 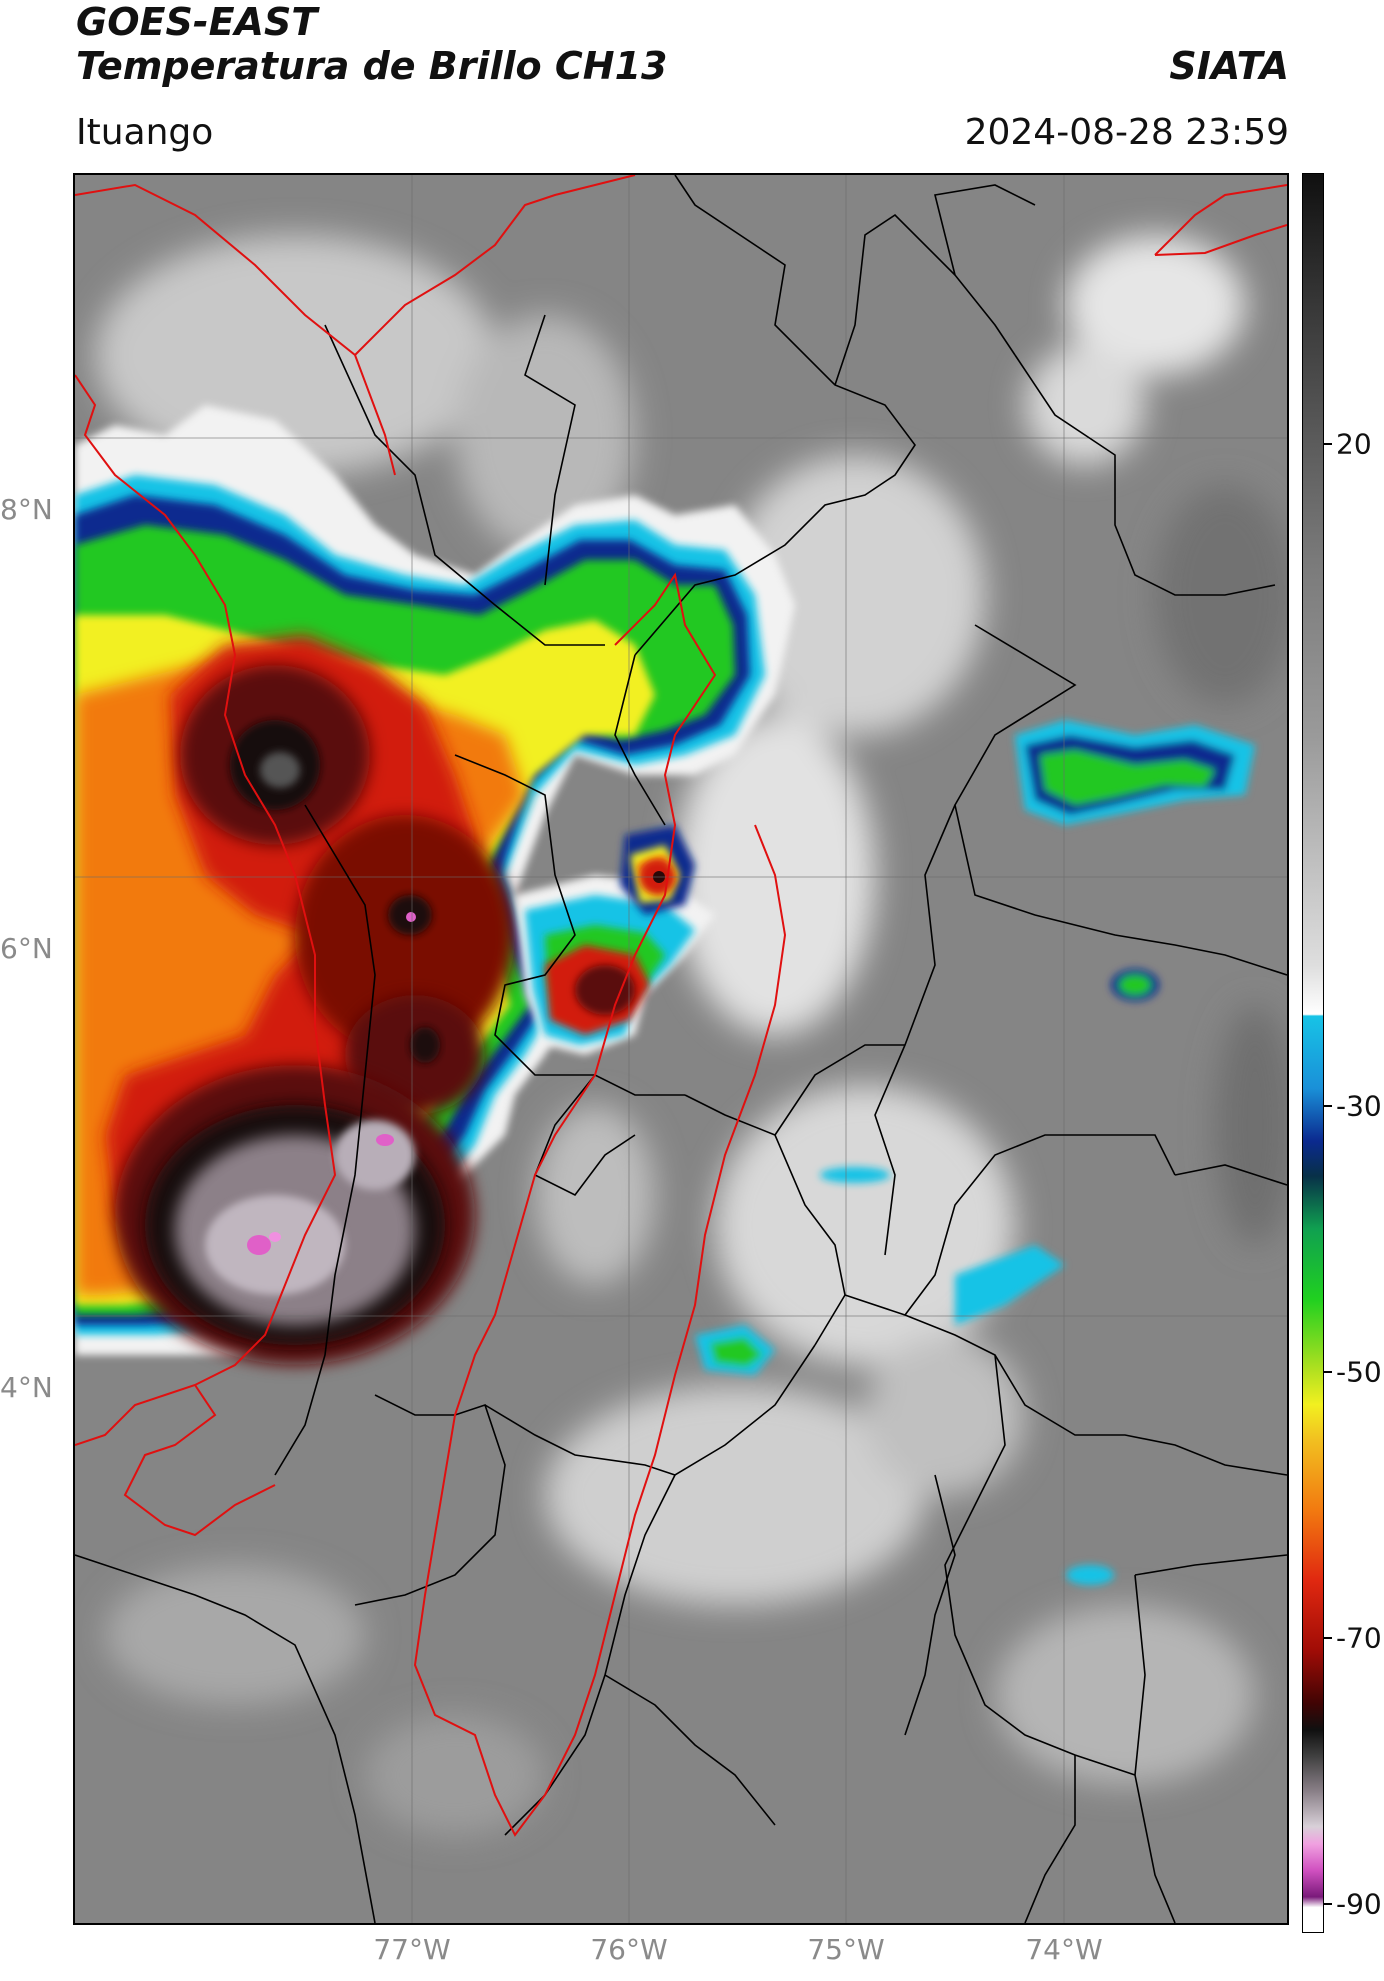 I want to click on colorbar-tick-minus30, so click(x=1328, y=1106).